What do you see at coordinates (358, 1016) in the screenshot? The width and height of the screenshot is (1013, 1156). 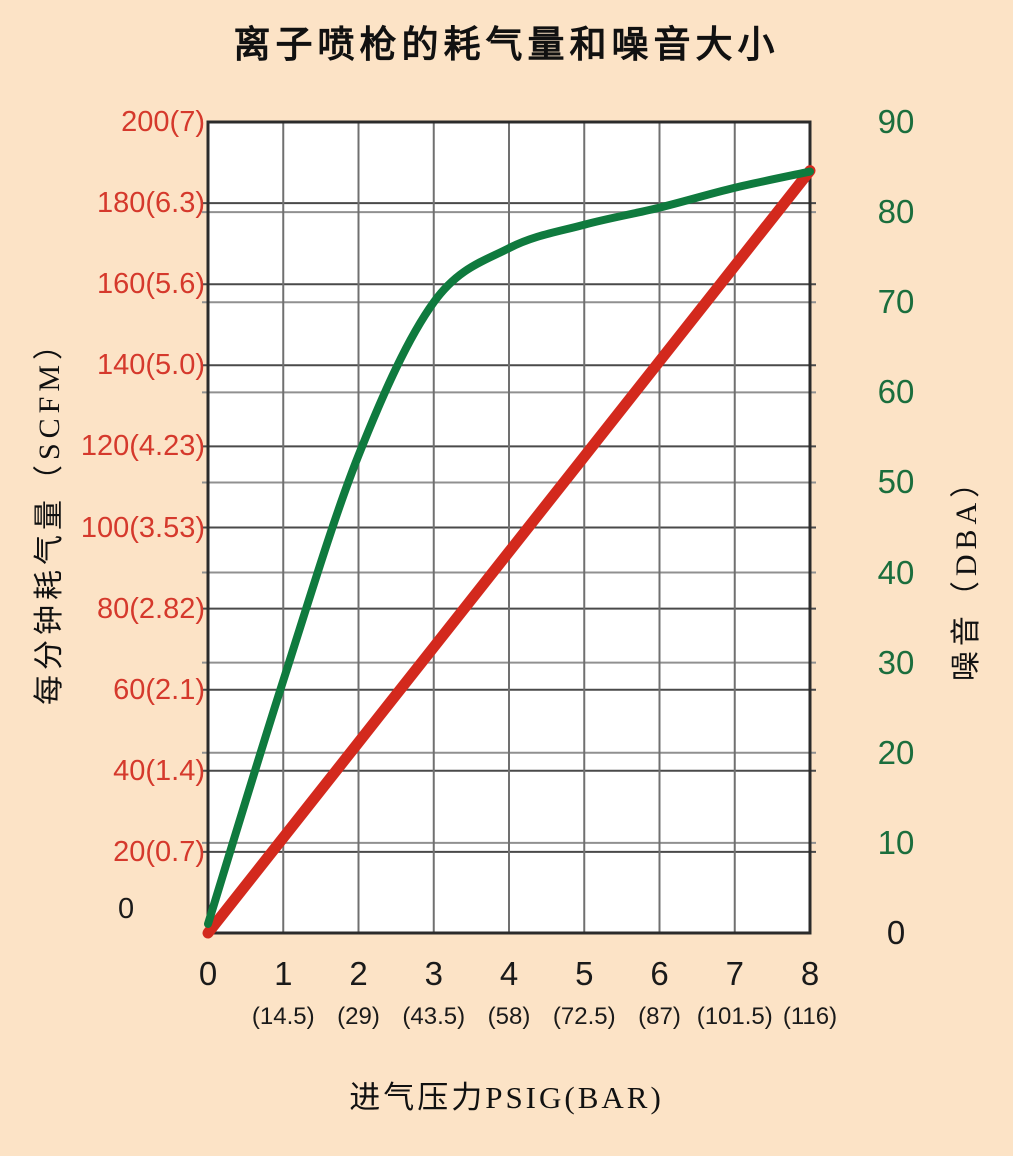 I see `x-axis-tick-sublabel: (29)` at bounding box center [358, 1016].